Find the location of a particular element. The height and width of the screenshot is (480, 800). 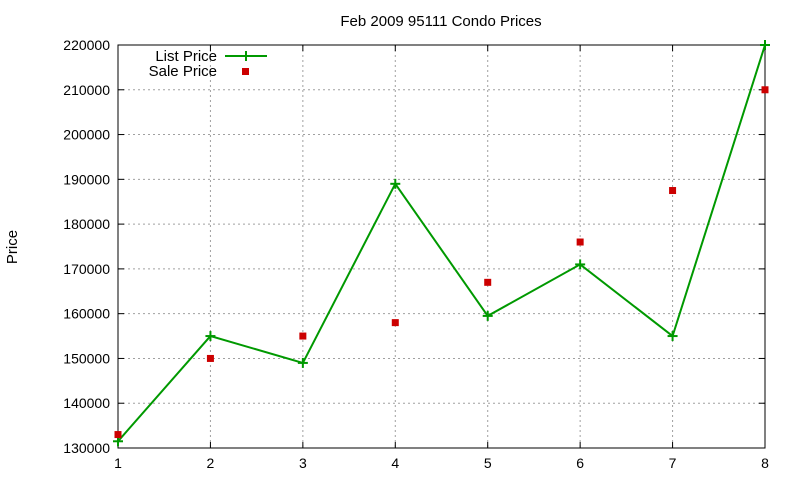

legend-marker-list-price is located at coordinates (246, 56).